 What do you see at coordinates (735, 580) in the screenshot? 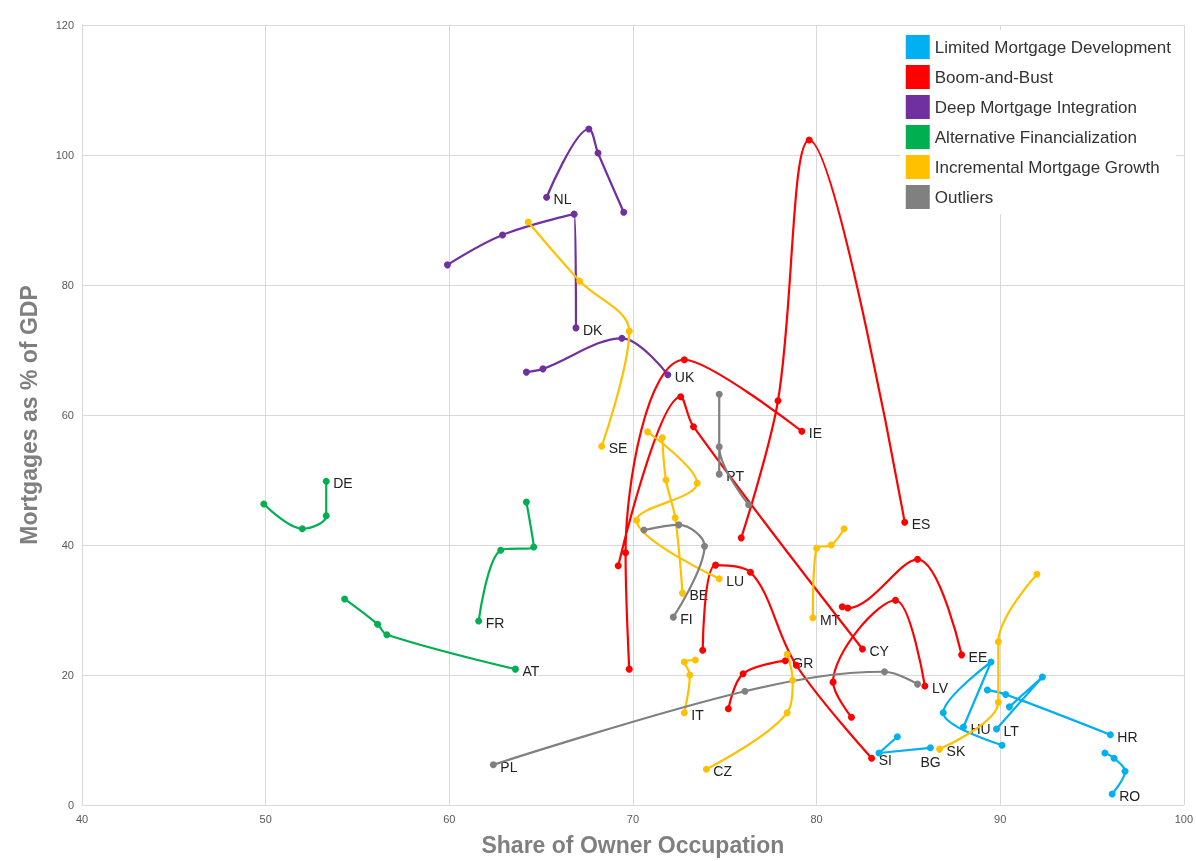
I see `annotation: LU` at bounding box center [735, 580].